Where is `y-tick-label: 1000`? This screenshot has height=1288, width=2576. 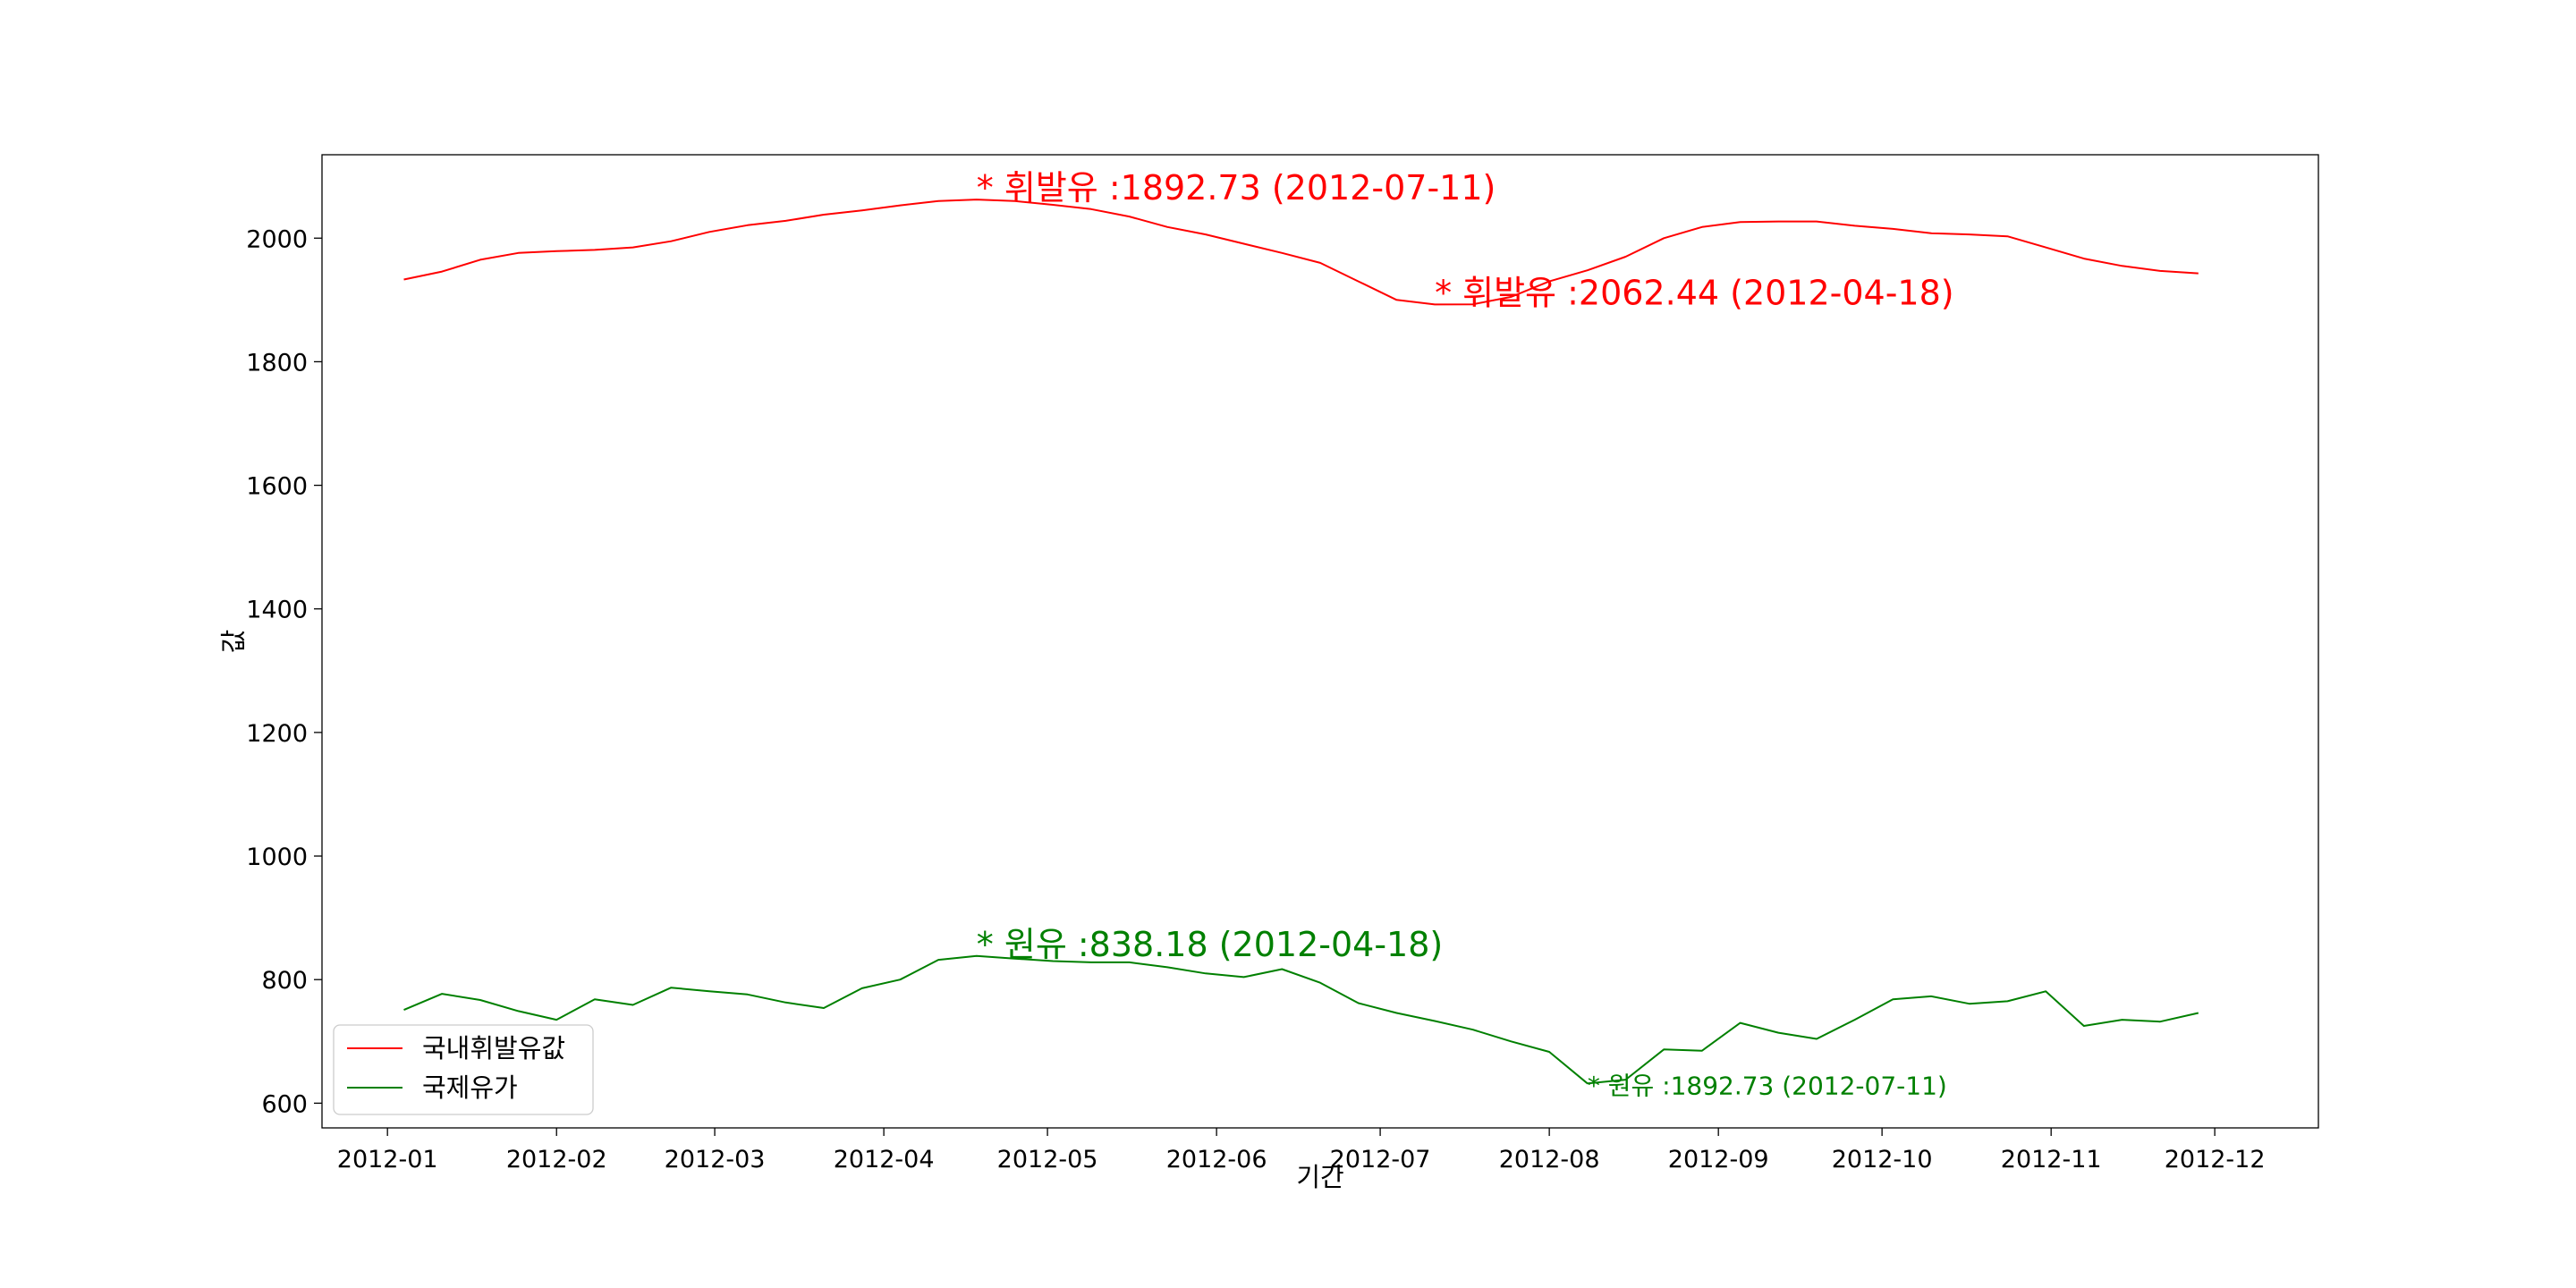
y-tick-label: 1000 is located at coordinates (277, 857).